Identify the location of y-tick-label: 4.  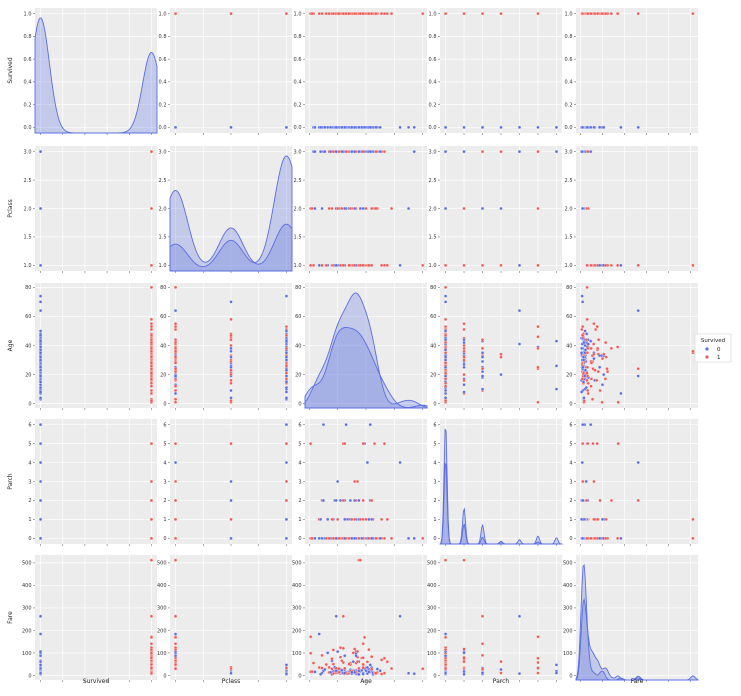
(164, 463).